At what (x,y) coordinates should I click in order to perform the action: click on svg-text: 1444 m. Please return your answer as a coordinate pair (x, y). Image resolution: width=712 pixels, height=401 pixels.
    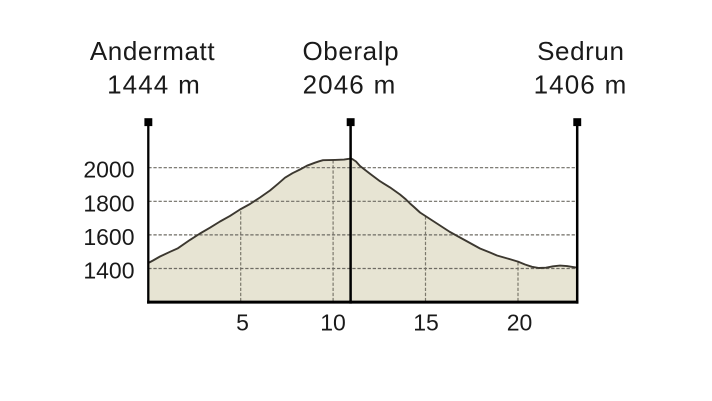
    Looking at the image, I should click on (154, 85).